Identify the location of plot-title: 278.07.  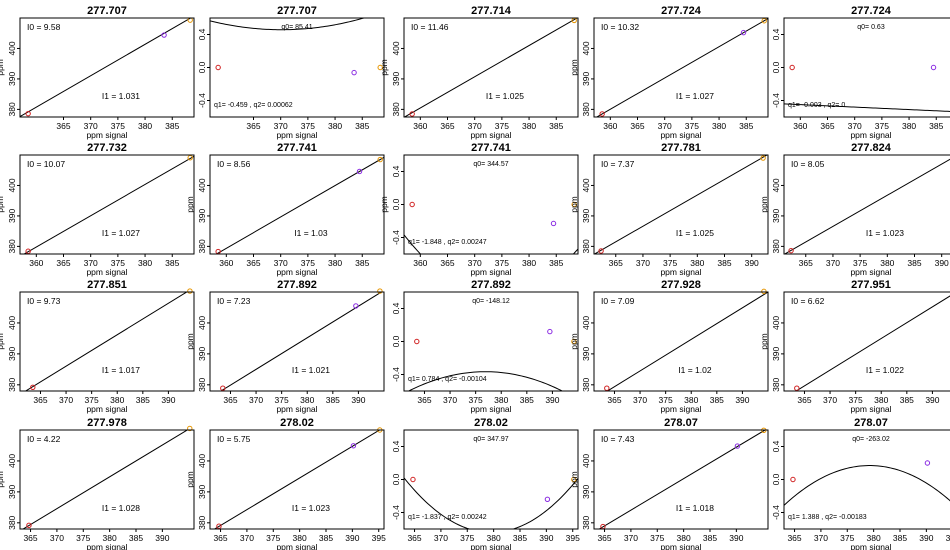
(681, 423).